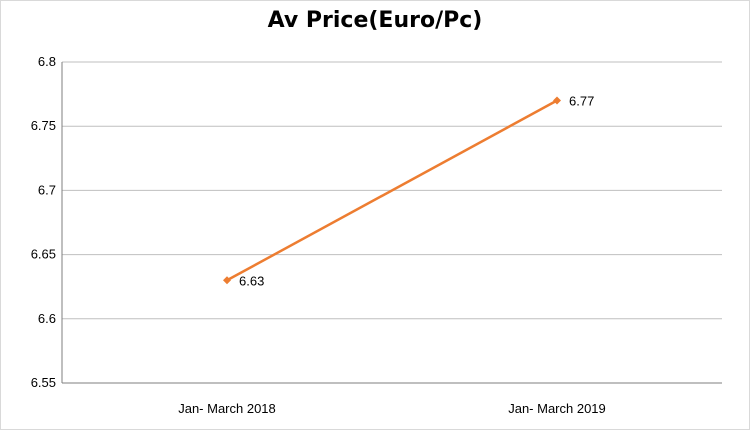 This screenshot has width=750, height=430. I want to click on y-tick-label: 6.75, so click(43, 125).